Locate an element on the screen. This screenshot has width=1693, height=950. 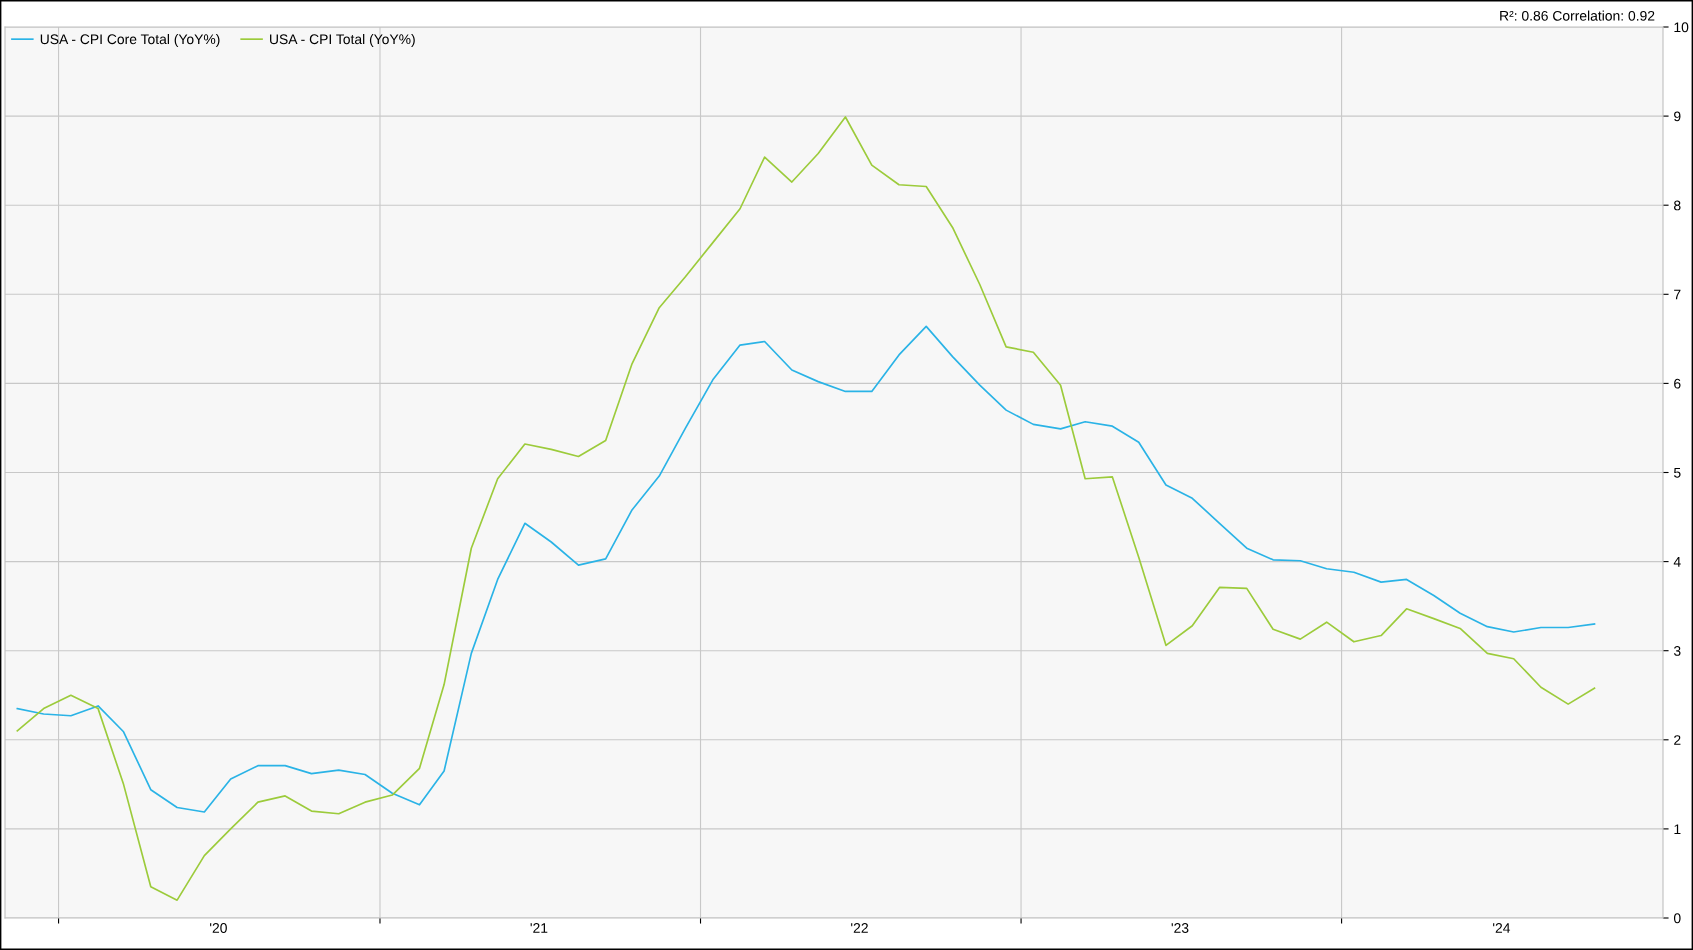
y-tick-label: 4 is located at coordinates (1677, 562).